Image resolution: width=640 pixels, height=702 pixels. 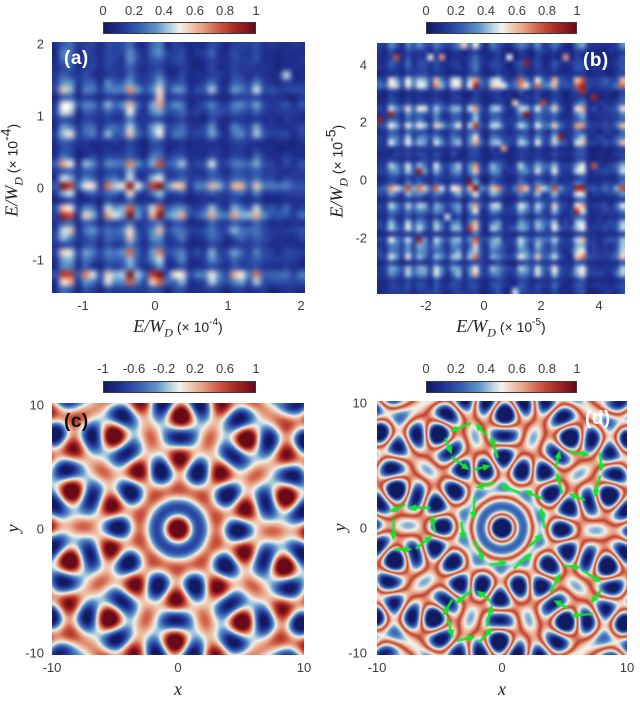 What do you see at coordinates (456, 10) in the screenshot?
I see `colorbar-b-tick: 0.2` at bounding box center [456, 10].